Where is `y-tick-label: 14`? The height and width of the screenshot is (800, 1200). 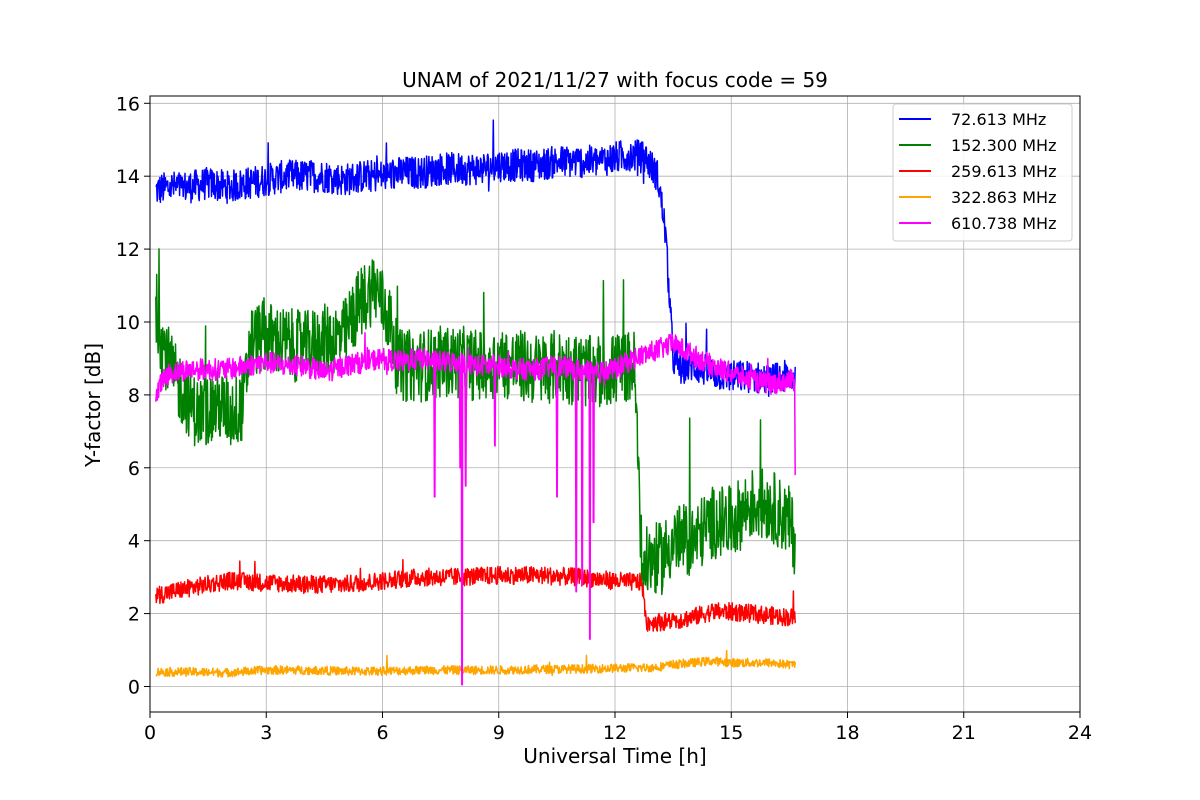
y-tick-label: 14 is located at coordinates (128, 177).